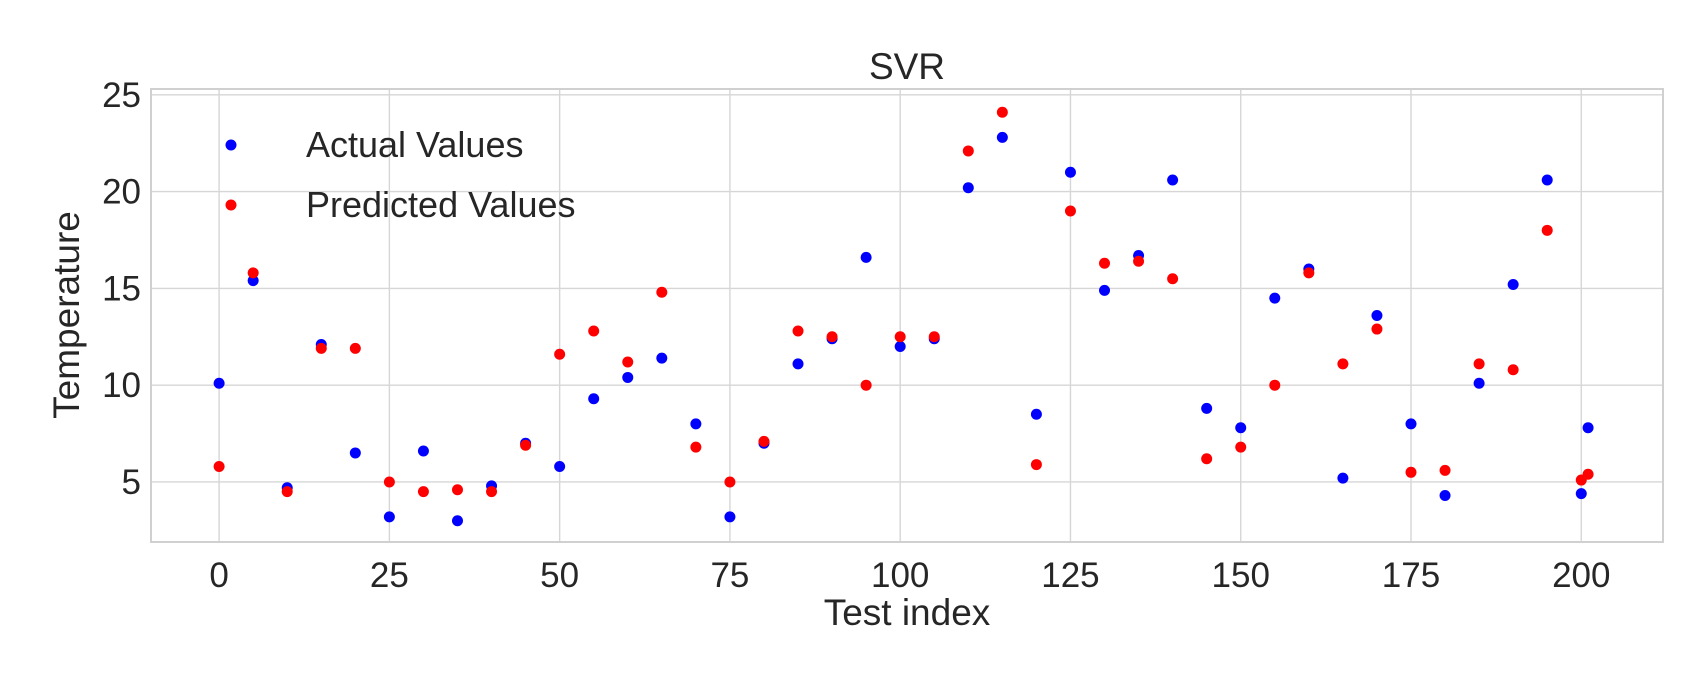 The height and width of the screenshot is (679, 1699). I want to click on x-tick-label: 50, so click(559, 575).